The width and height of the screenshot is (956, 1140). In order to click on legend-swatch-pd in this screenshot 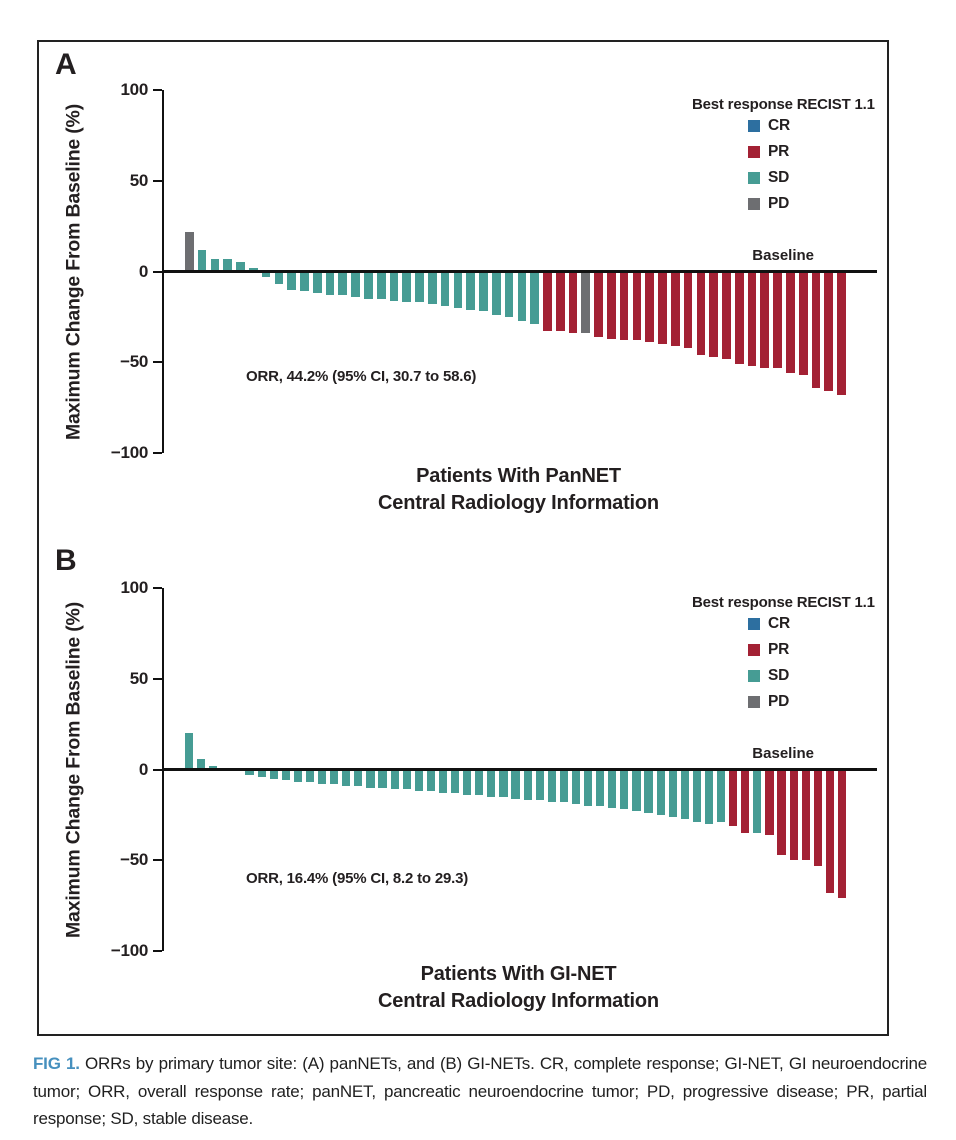, I will do `click(754, 701)`.